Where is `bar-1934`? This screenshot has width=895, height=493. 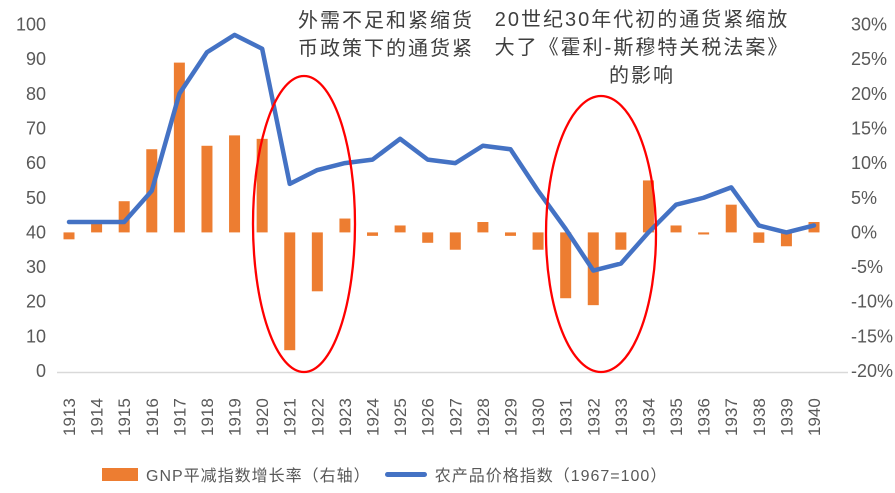
bar-1934 is located at coordinates (648, 206).